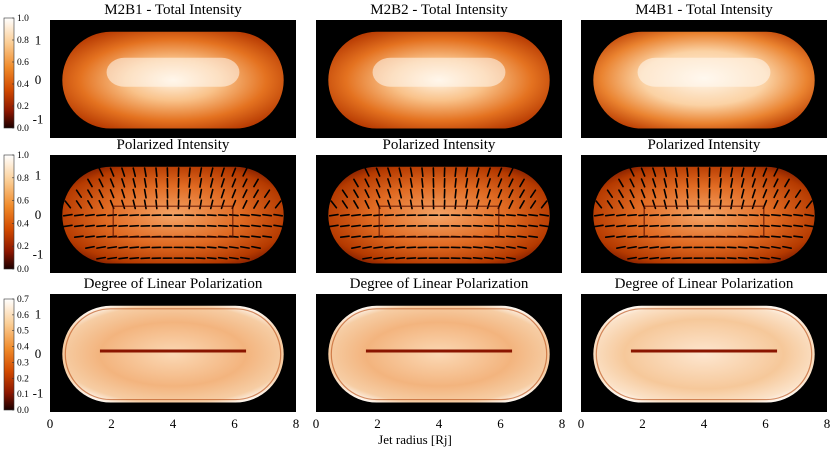 The image size is (831, 451). Describe the element at coordinates (765, 423) in the screenshot. I see `x-tick-label: 6` at that location.